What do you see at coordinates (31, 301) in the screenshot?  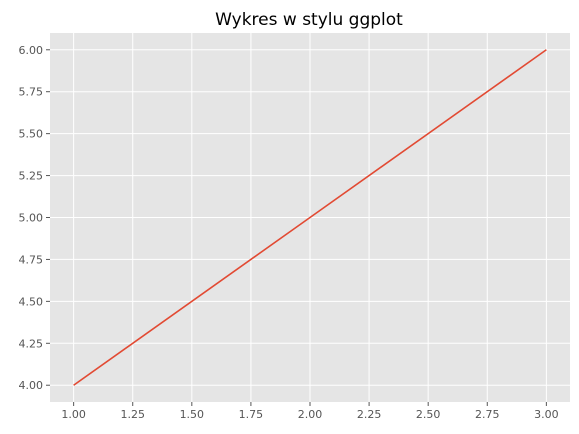 I see `y-tick-label: 4.50` at bounding box center [31, 301].